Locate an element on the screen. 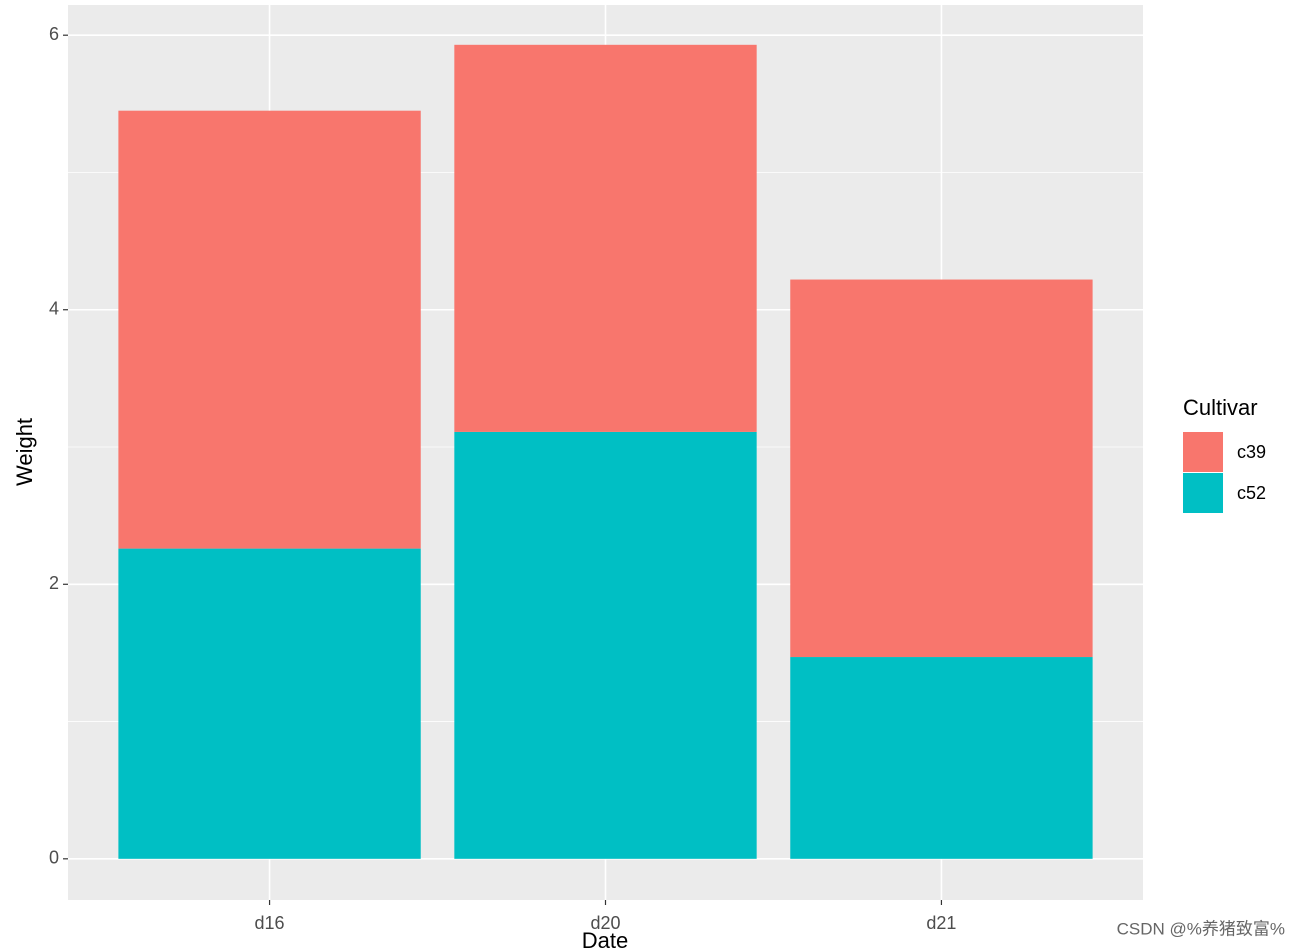 This screenshot has height=949, width=1301. x-axis-title: Date is located at coordinates (605, 938).